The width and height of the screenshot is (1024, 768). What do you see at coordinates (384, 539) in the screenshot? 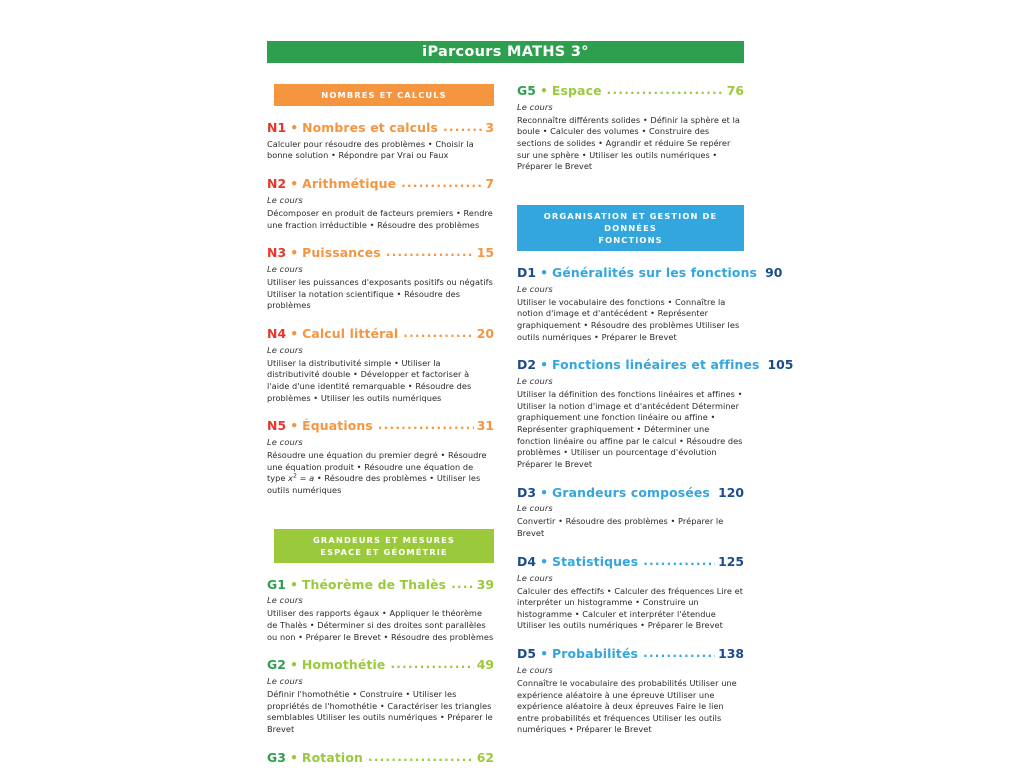
I see `section-banner-line: GRANDEURS ET MESURES` at bounding box center [384, 539].